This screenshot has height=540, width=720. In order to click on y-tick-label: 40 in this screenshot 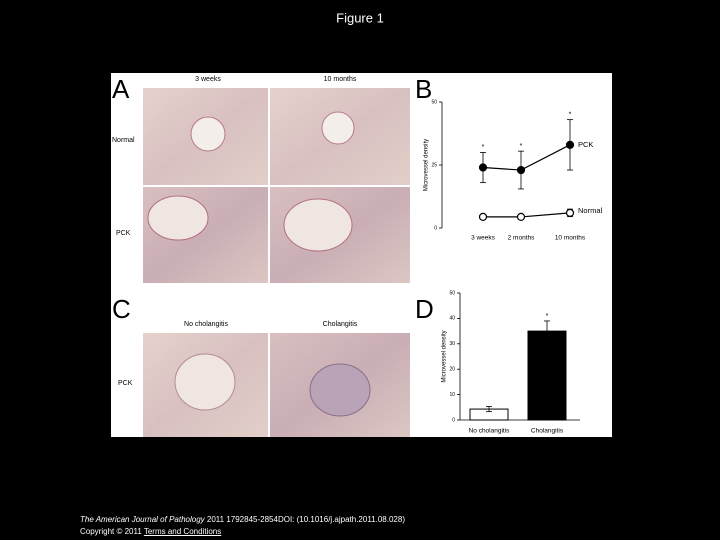, I will do `click(452, 319)`.